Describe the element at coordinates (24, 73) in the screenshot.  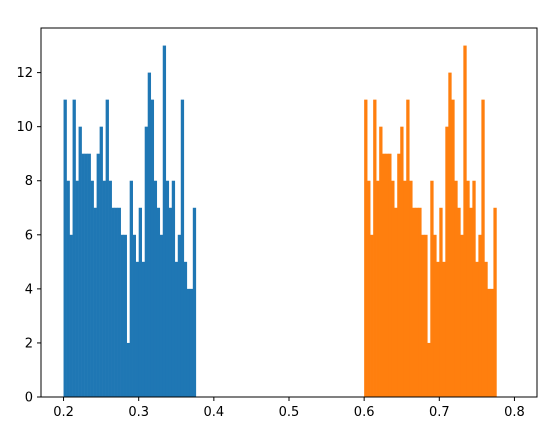
I see `y-tick-label: 12` at that location.